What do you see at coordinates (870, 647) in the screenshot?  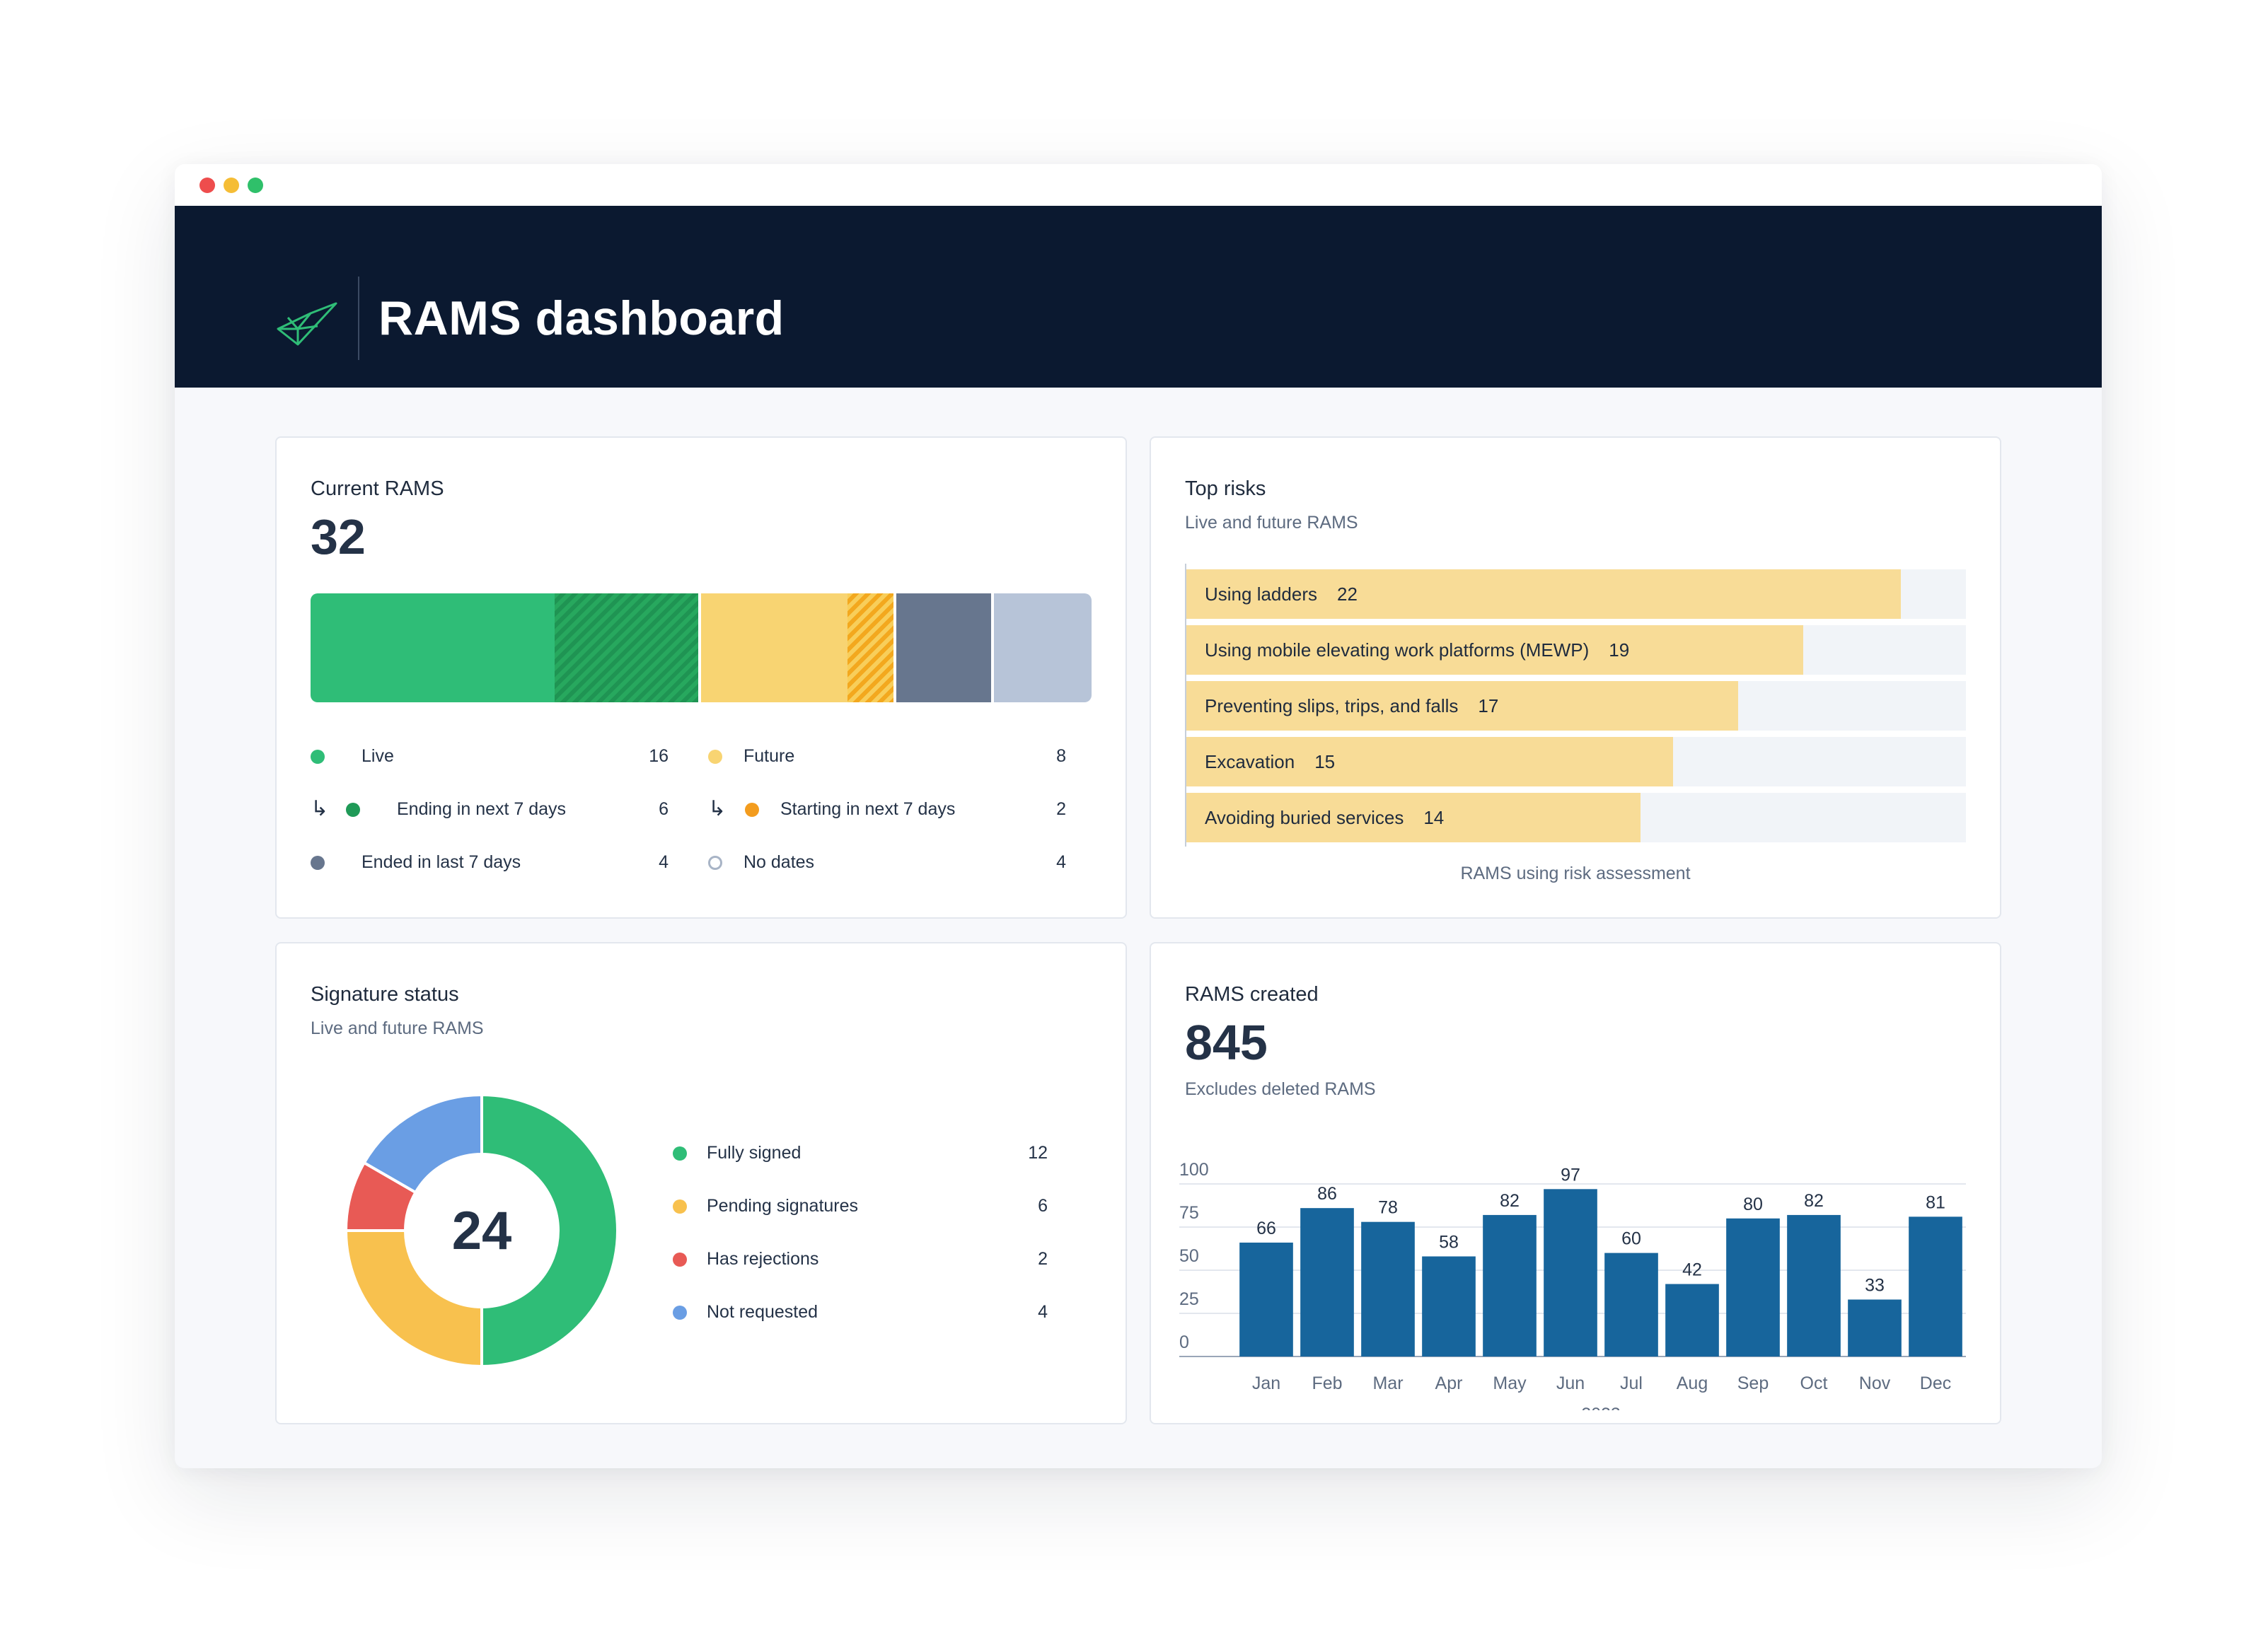 I see `stacked-segment-starting-in-next-7-days` at bounding box center [870, 647].